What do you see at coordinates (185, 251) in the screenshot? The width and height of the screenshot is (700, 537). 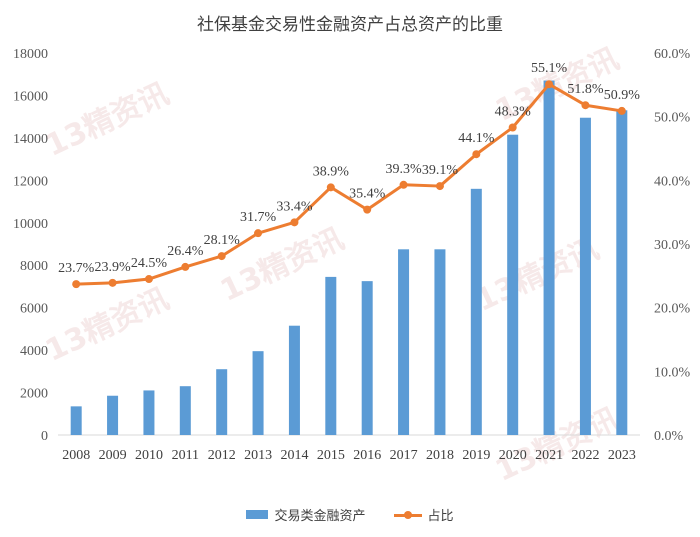 I see `line-data-label: 26.4%` at bounding box center [185, 251].